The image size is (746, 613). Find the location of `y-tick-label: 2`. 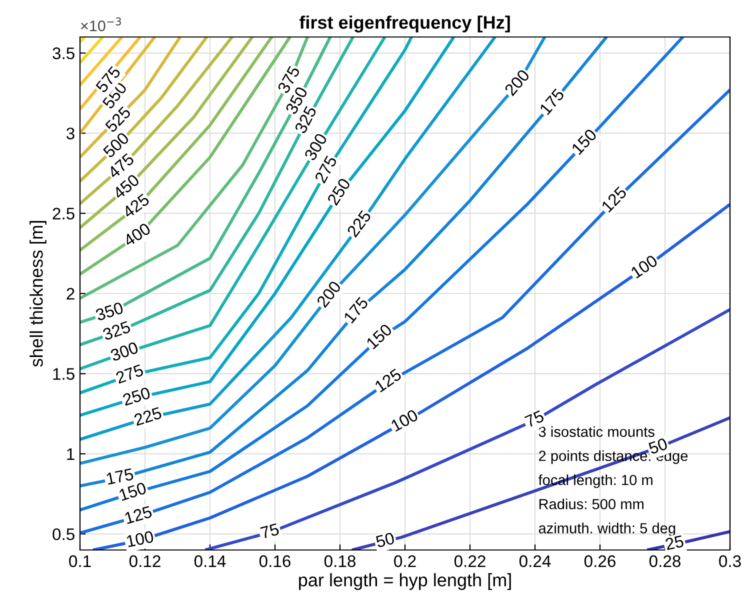

y-tick-label: 2 is located at coordinates (70, 294).